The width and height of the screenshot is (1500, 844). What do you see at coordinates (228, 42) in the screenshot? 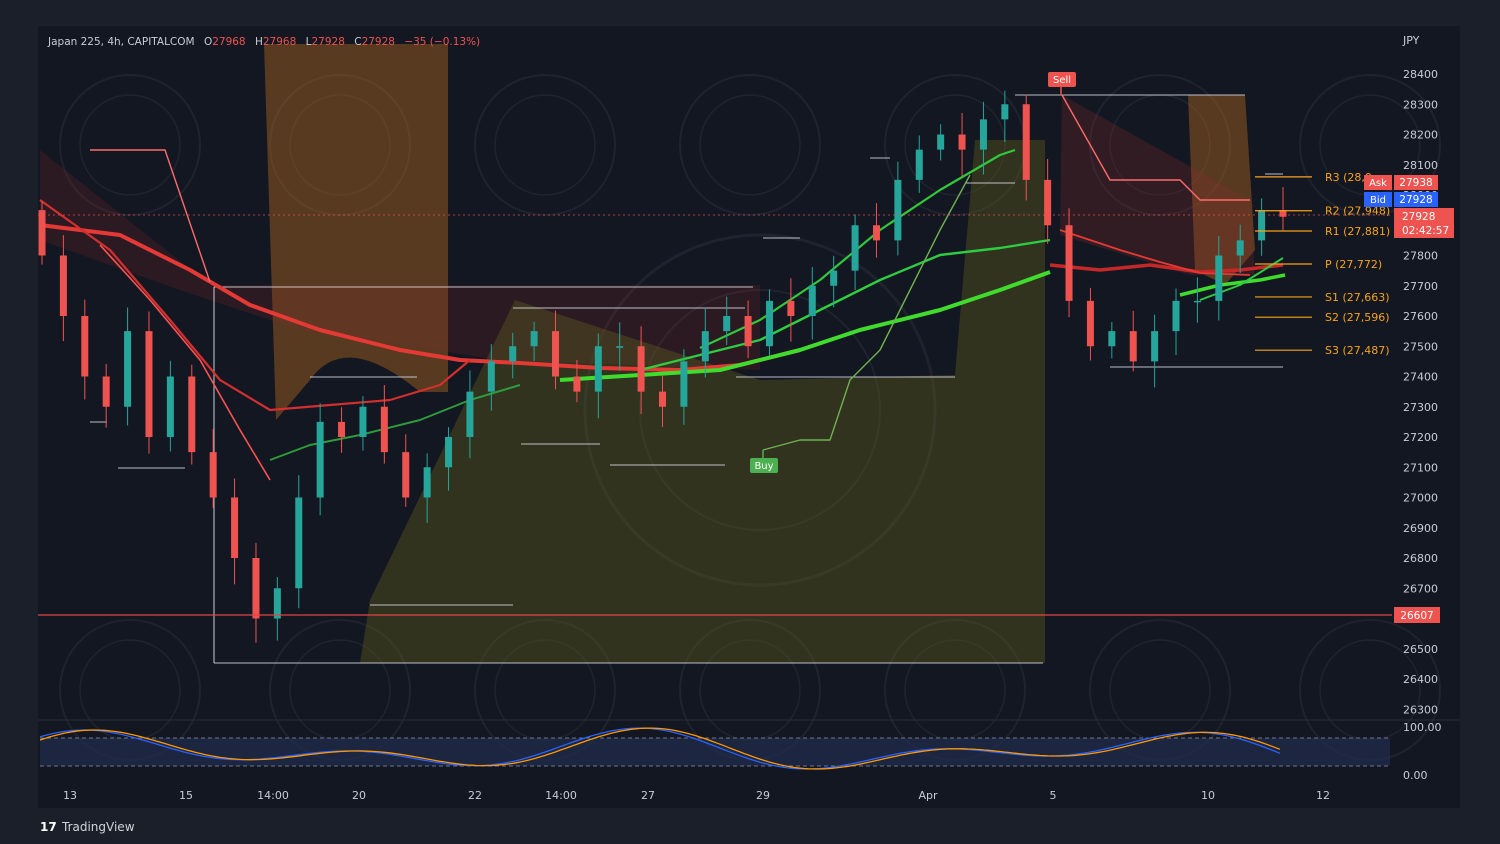
I see `open-value: 27968` at bounding box center [228, 42].